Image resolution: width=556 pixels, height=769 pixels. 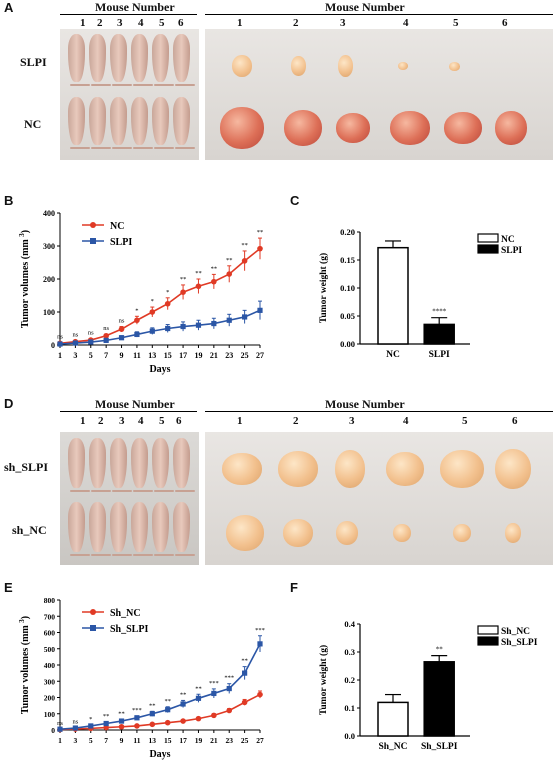 I want to click on x-axis-label: Days, so click(x=159, y=369).